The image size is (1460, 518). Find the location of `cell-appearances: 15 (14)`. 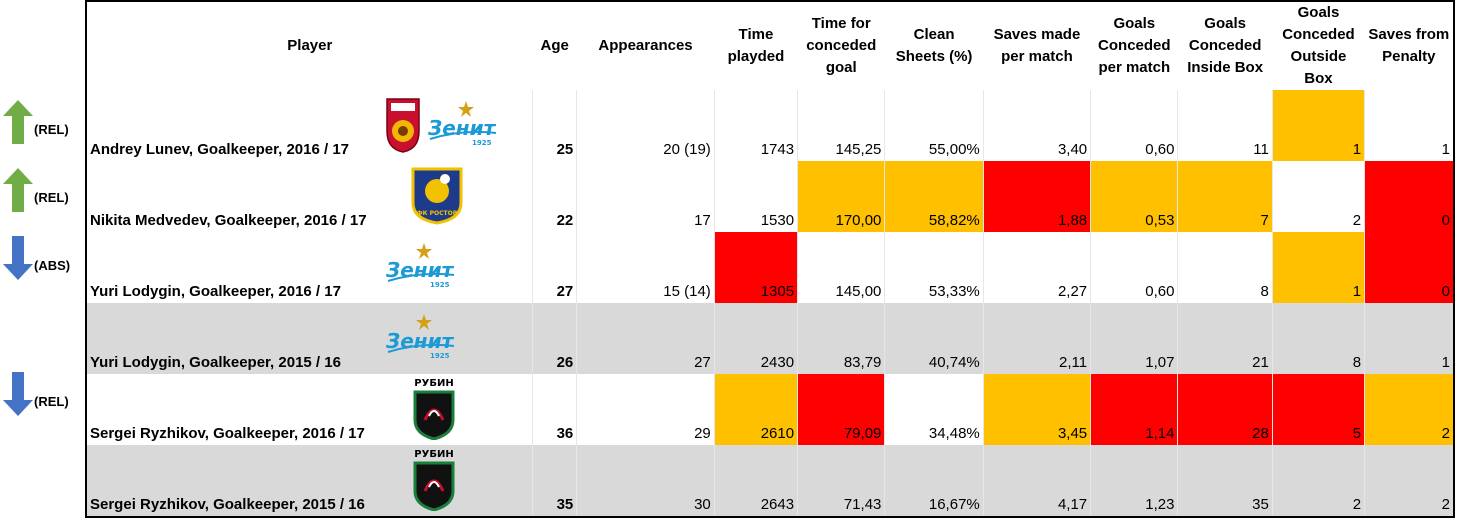

cell-appearances: 15 (14) is located at coordinates (645, 267).